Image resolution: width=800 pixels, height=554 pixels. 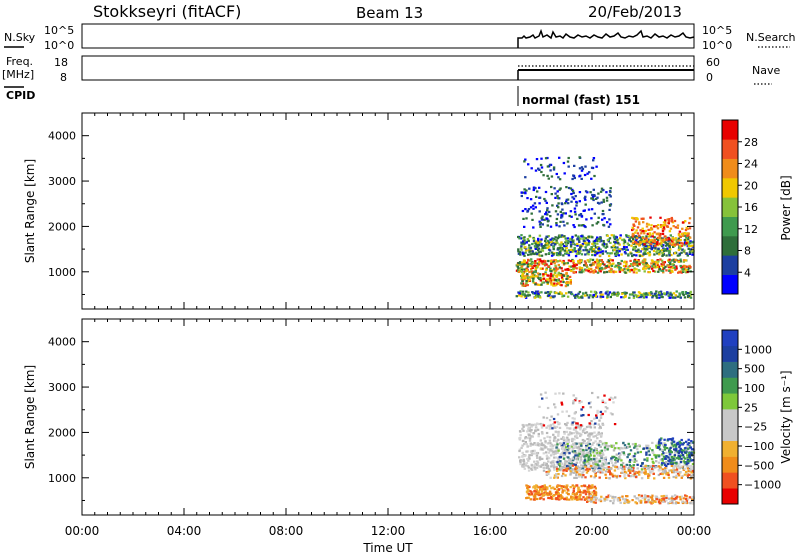 What do you see at coordinates (751, 229) in the screenshot?
I see `colorbar-tick-label: 12` at bounding box center [751, 229].